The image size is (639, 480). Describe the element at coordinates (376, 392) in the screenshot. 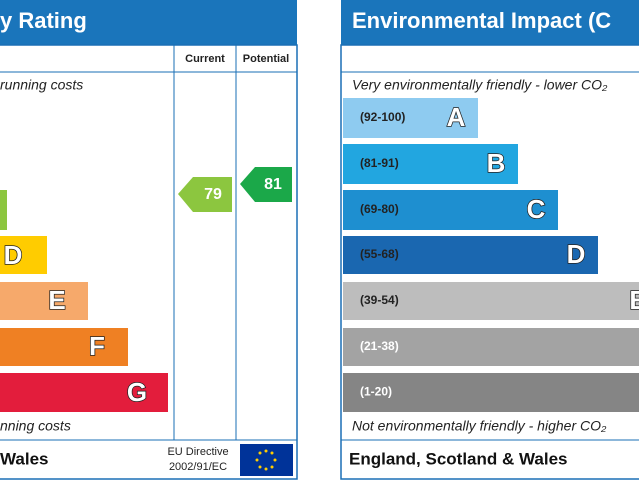

I see `band-range: (1-20)` at that location.